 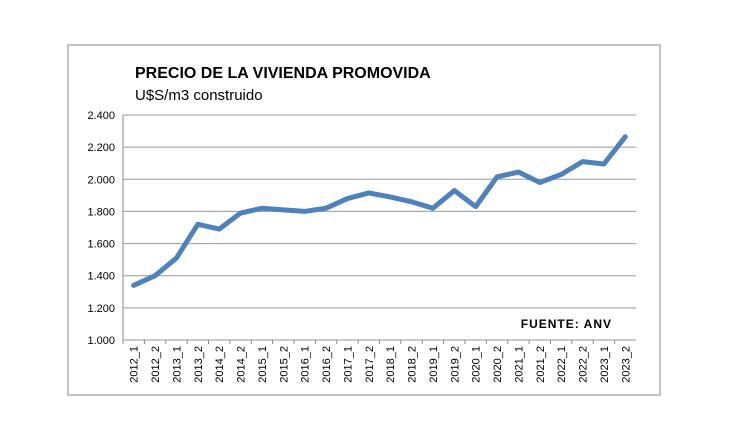 I want to click on x-tick-label: 2019_2, so click(x=455, y=364).